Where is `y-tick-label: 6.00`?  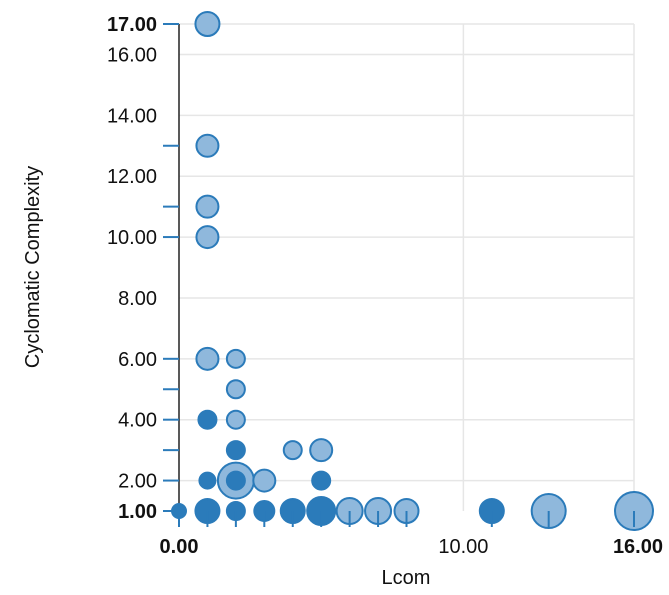
y-tick-label: 6.00 is located at coordinates (137, 360).